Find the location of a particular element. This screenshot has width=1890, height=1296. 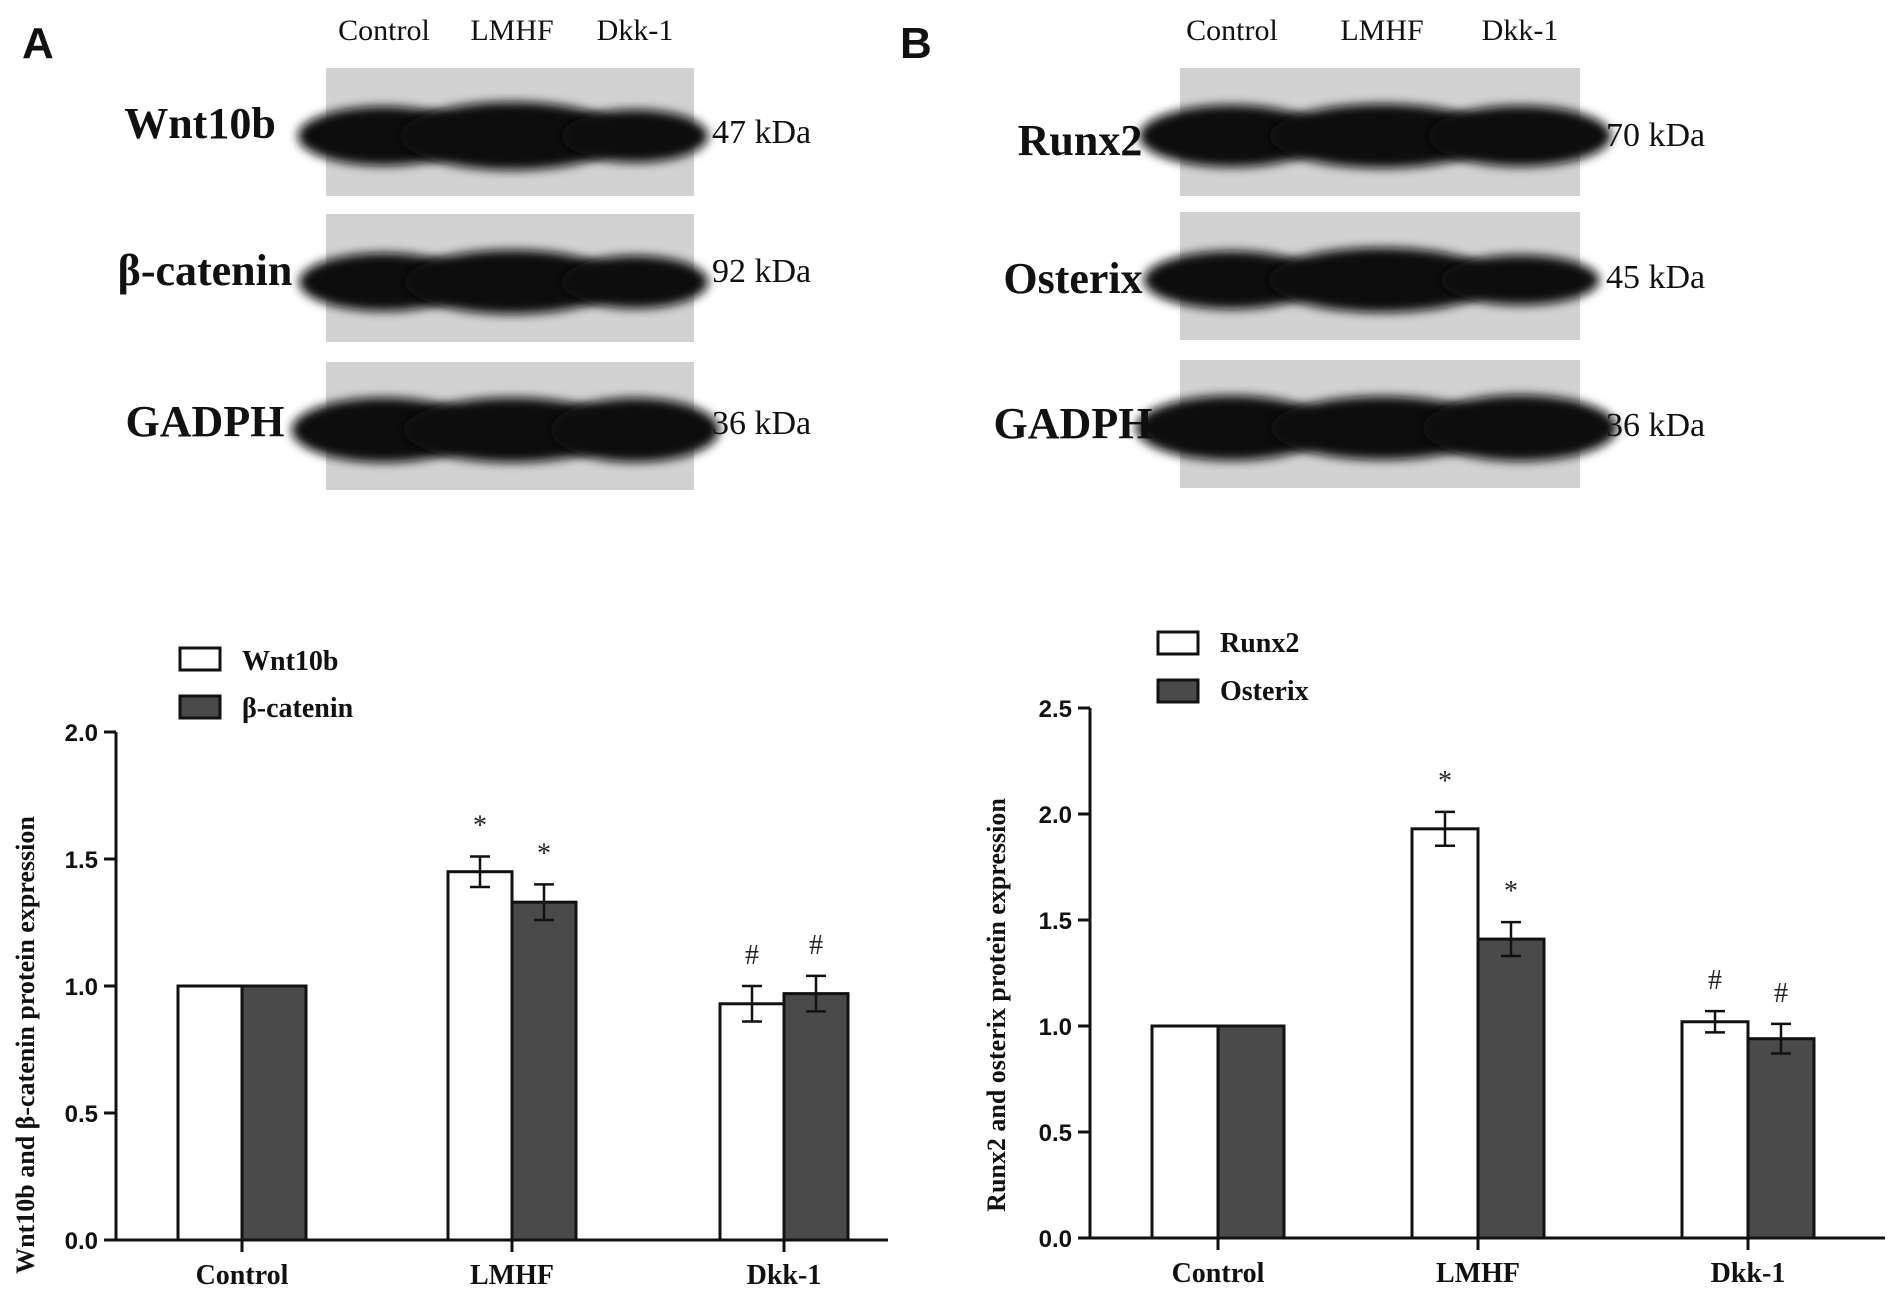

legend-label: Wnt10b is located at coordinates (290, 661).